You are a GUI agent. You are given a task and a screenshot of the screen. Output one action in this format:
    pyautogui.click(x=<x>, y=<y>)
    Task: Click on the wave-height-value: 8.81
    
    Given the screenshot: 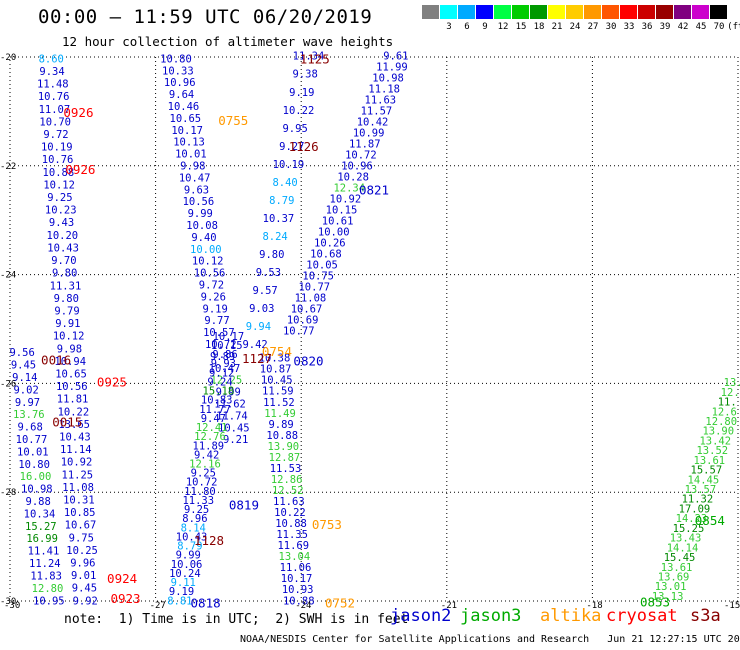 What is the action you would take?
    pyautogui.click(x=179, y=601)
    